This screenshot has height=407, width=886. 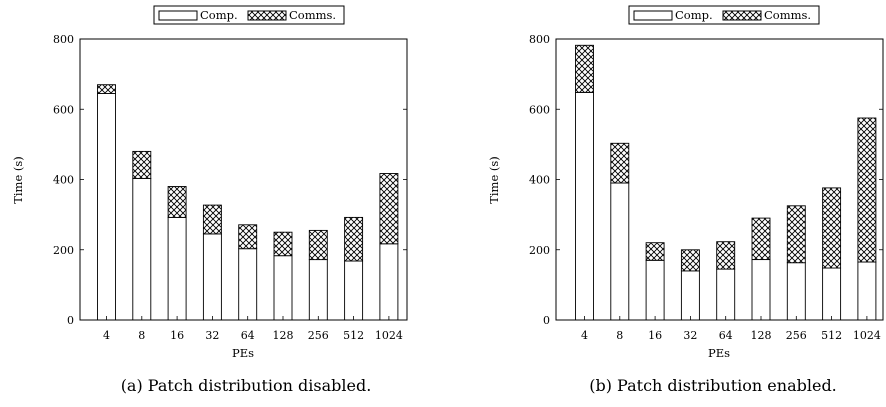 What do you see at coordinates (494, 180) in the screenshot?
I see `y-axis-title-b: Time (s)` at bounding box center [494, 180].